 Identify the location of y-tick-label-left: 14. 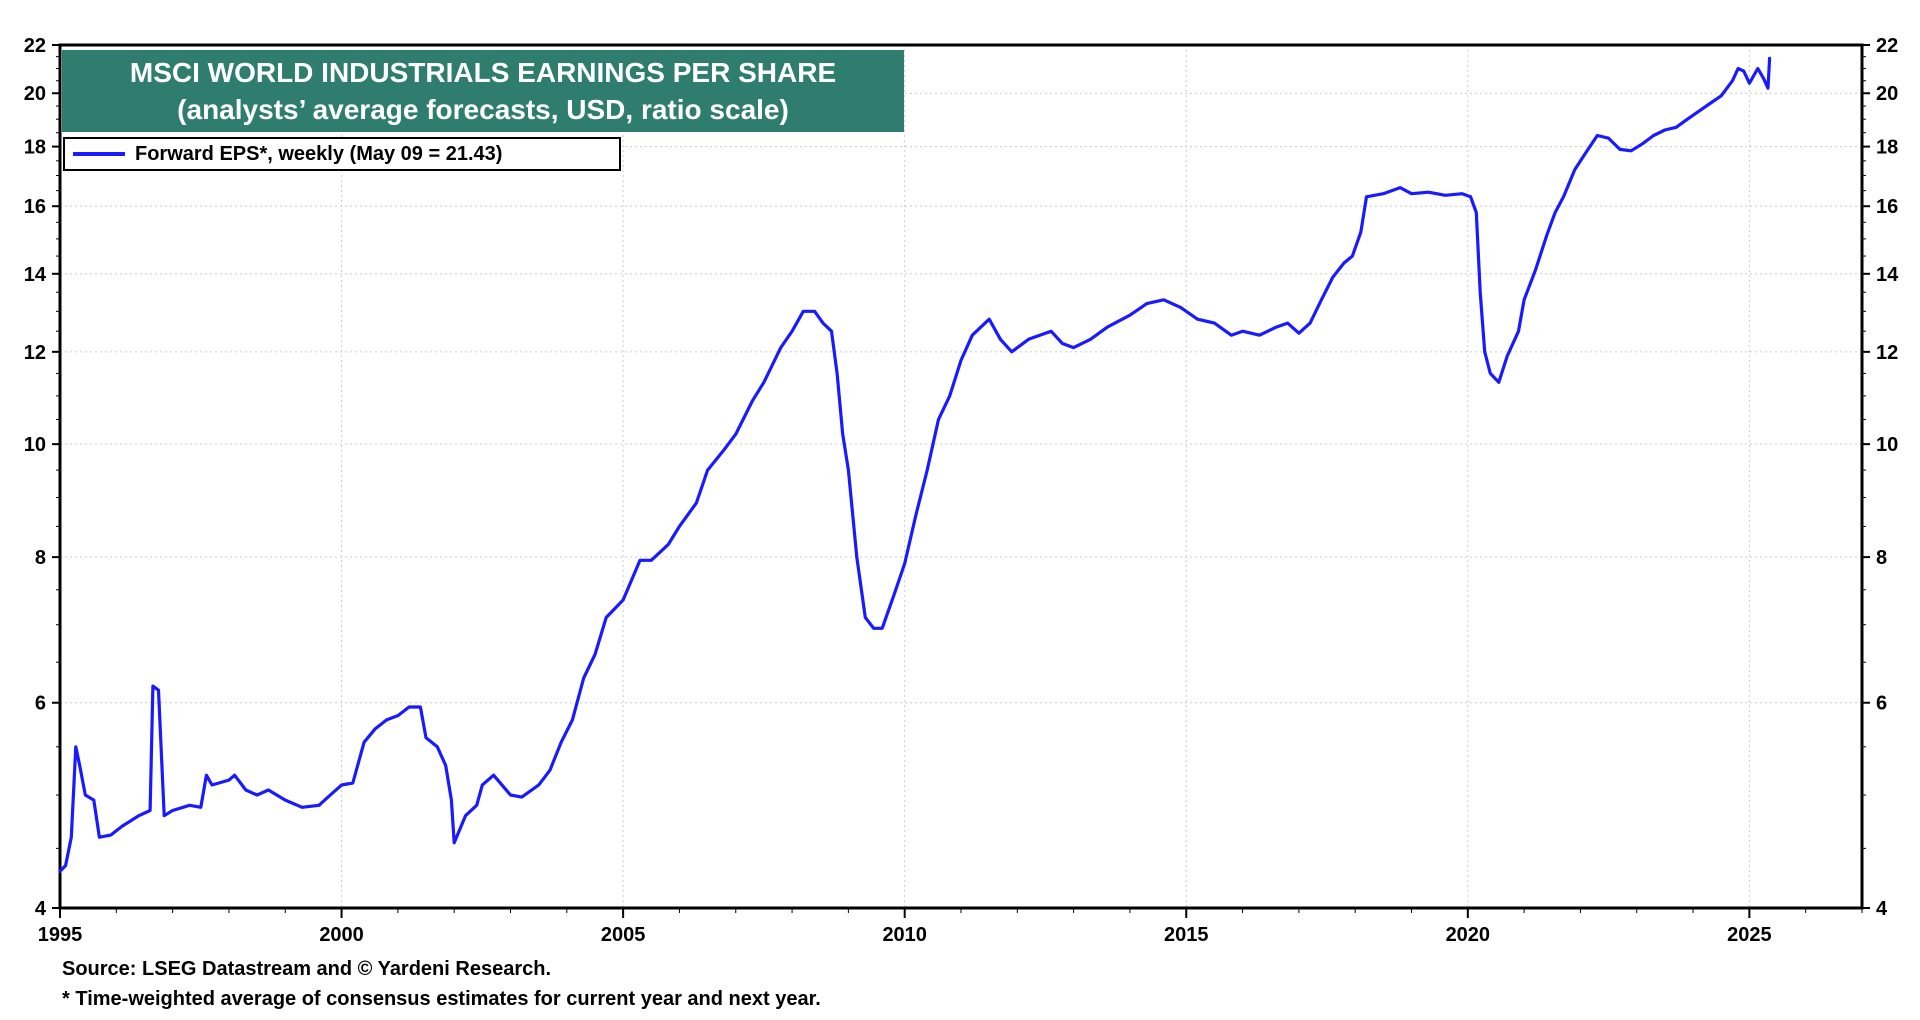
(35, 275).